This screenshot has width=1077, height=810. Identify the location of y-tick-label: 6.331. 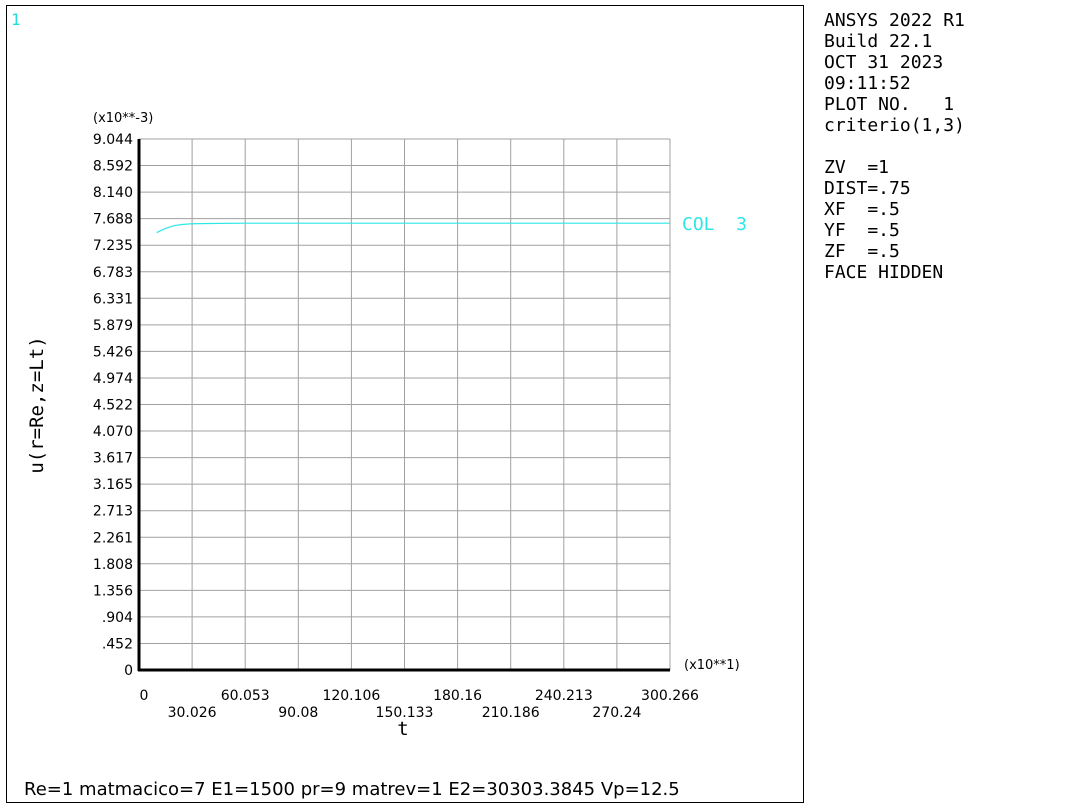
(113, 299).